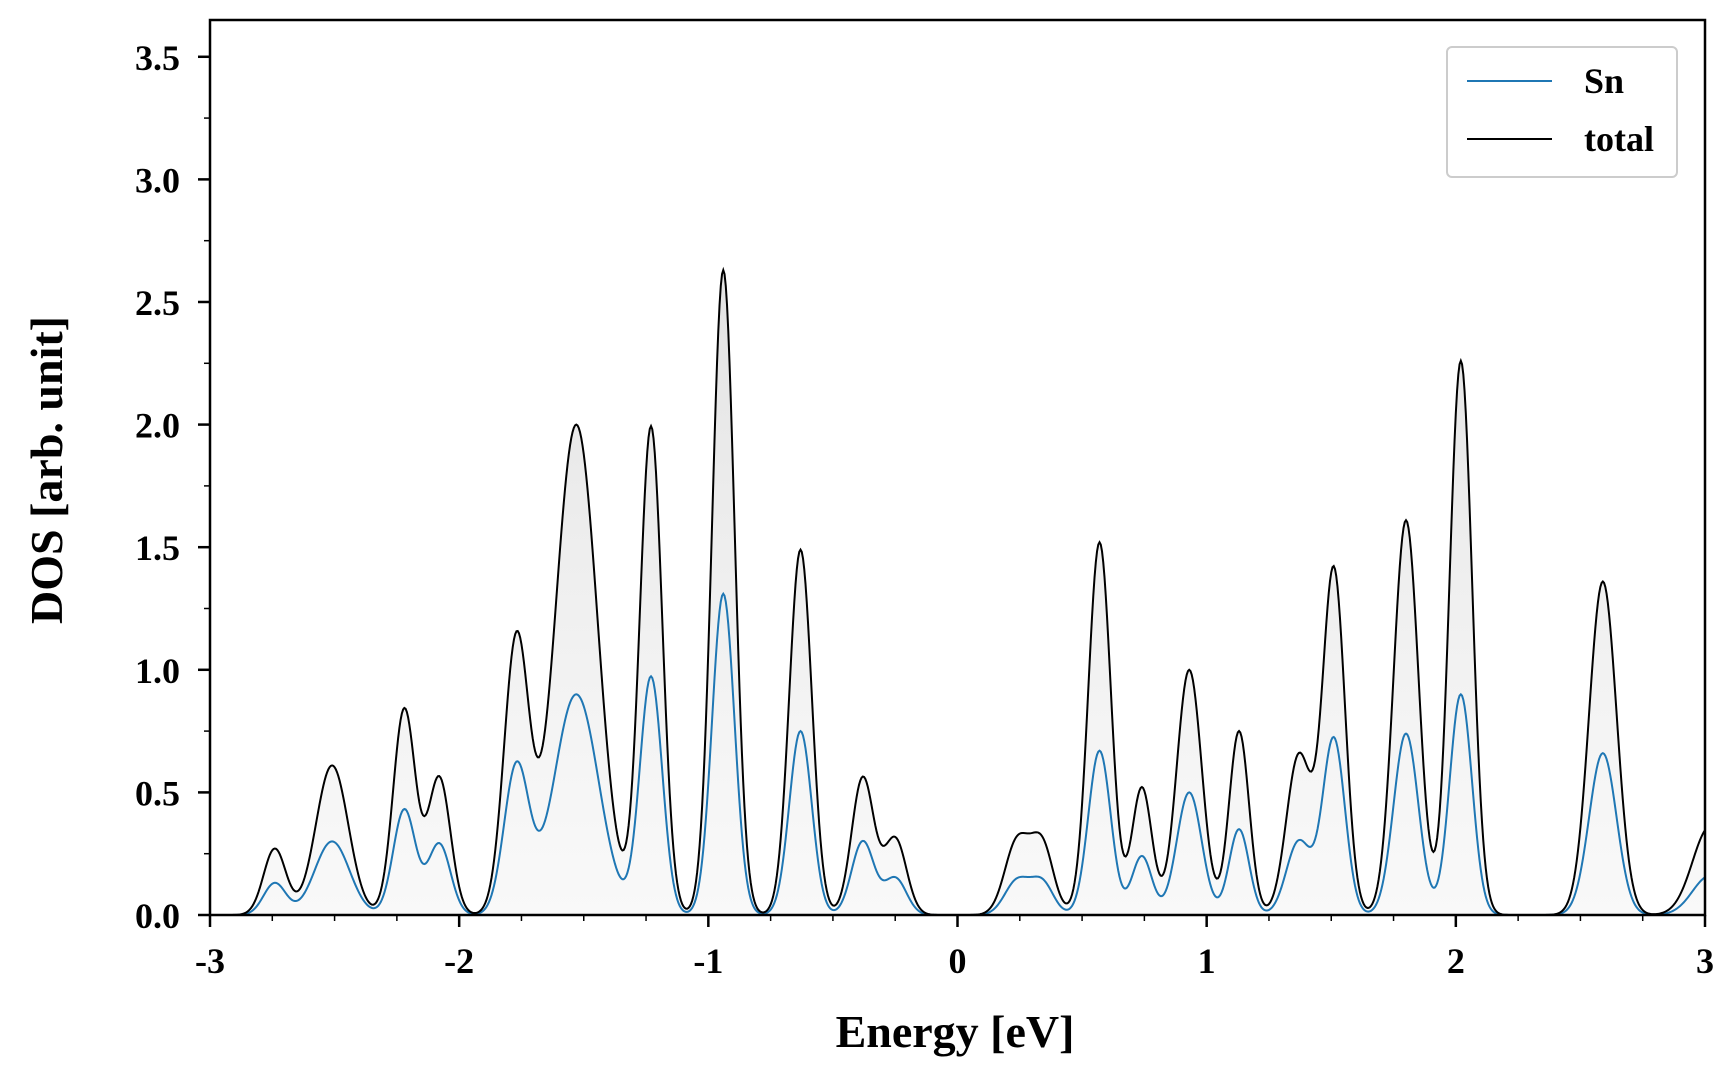 This screenshot has width=1728, height=1085. I want to click on x-tick-label: -3, so click(210, 961).